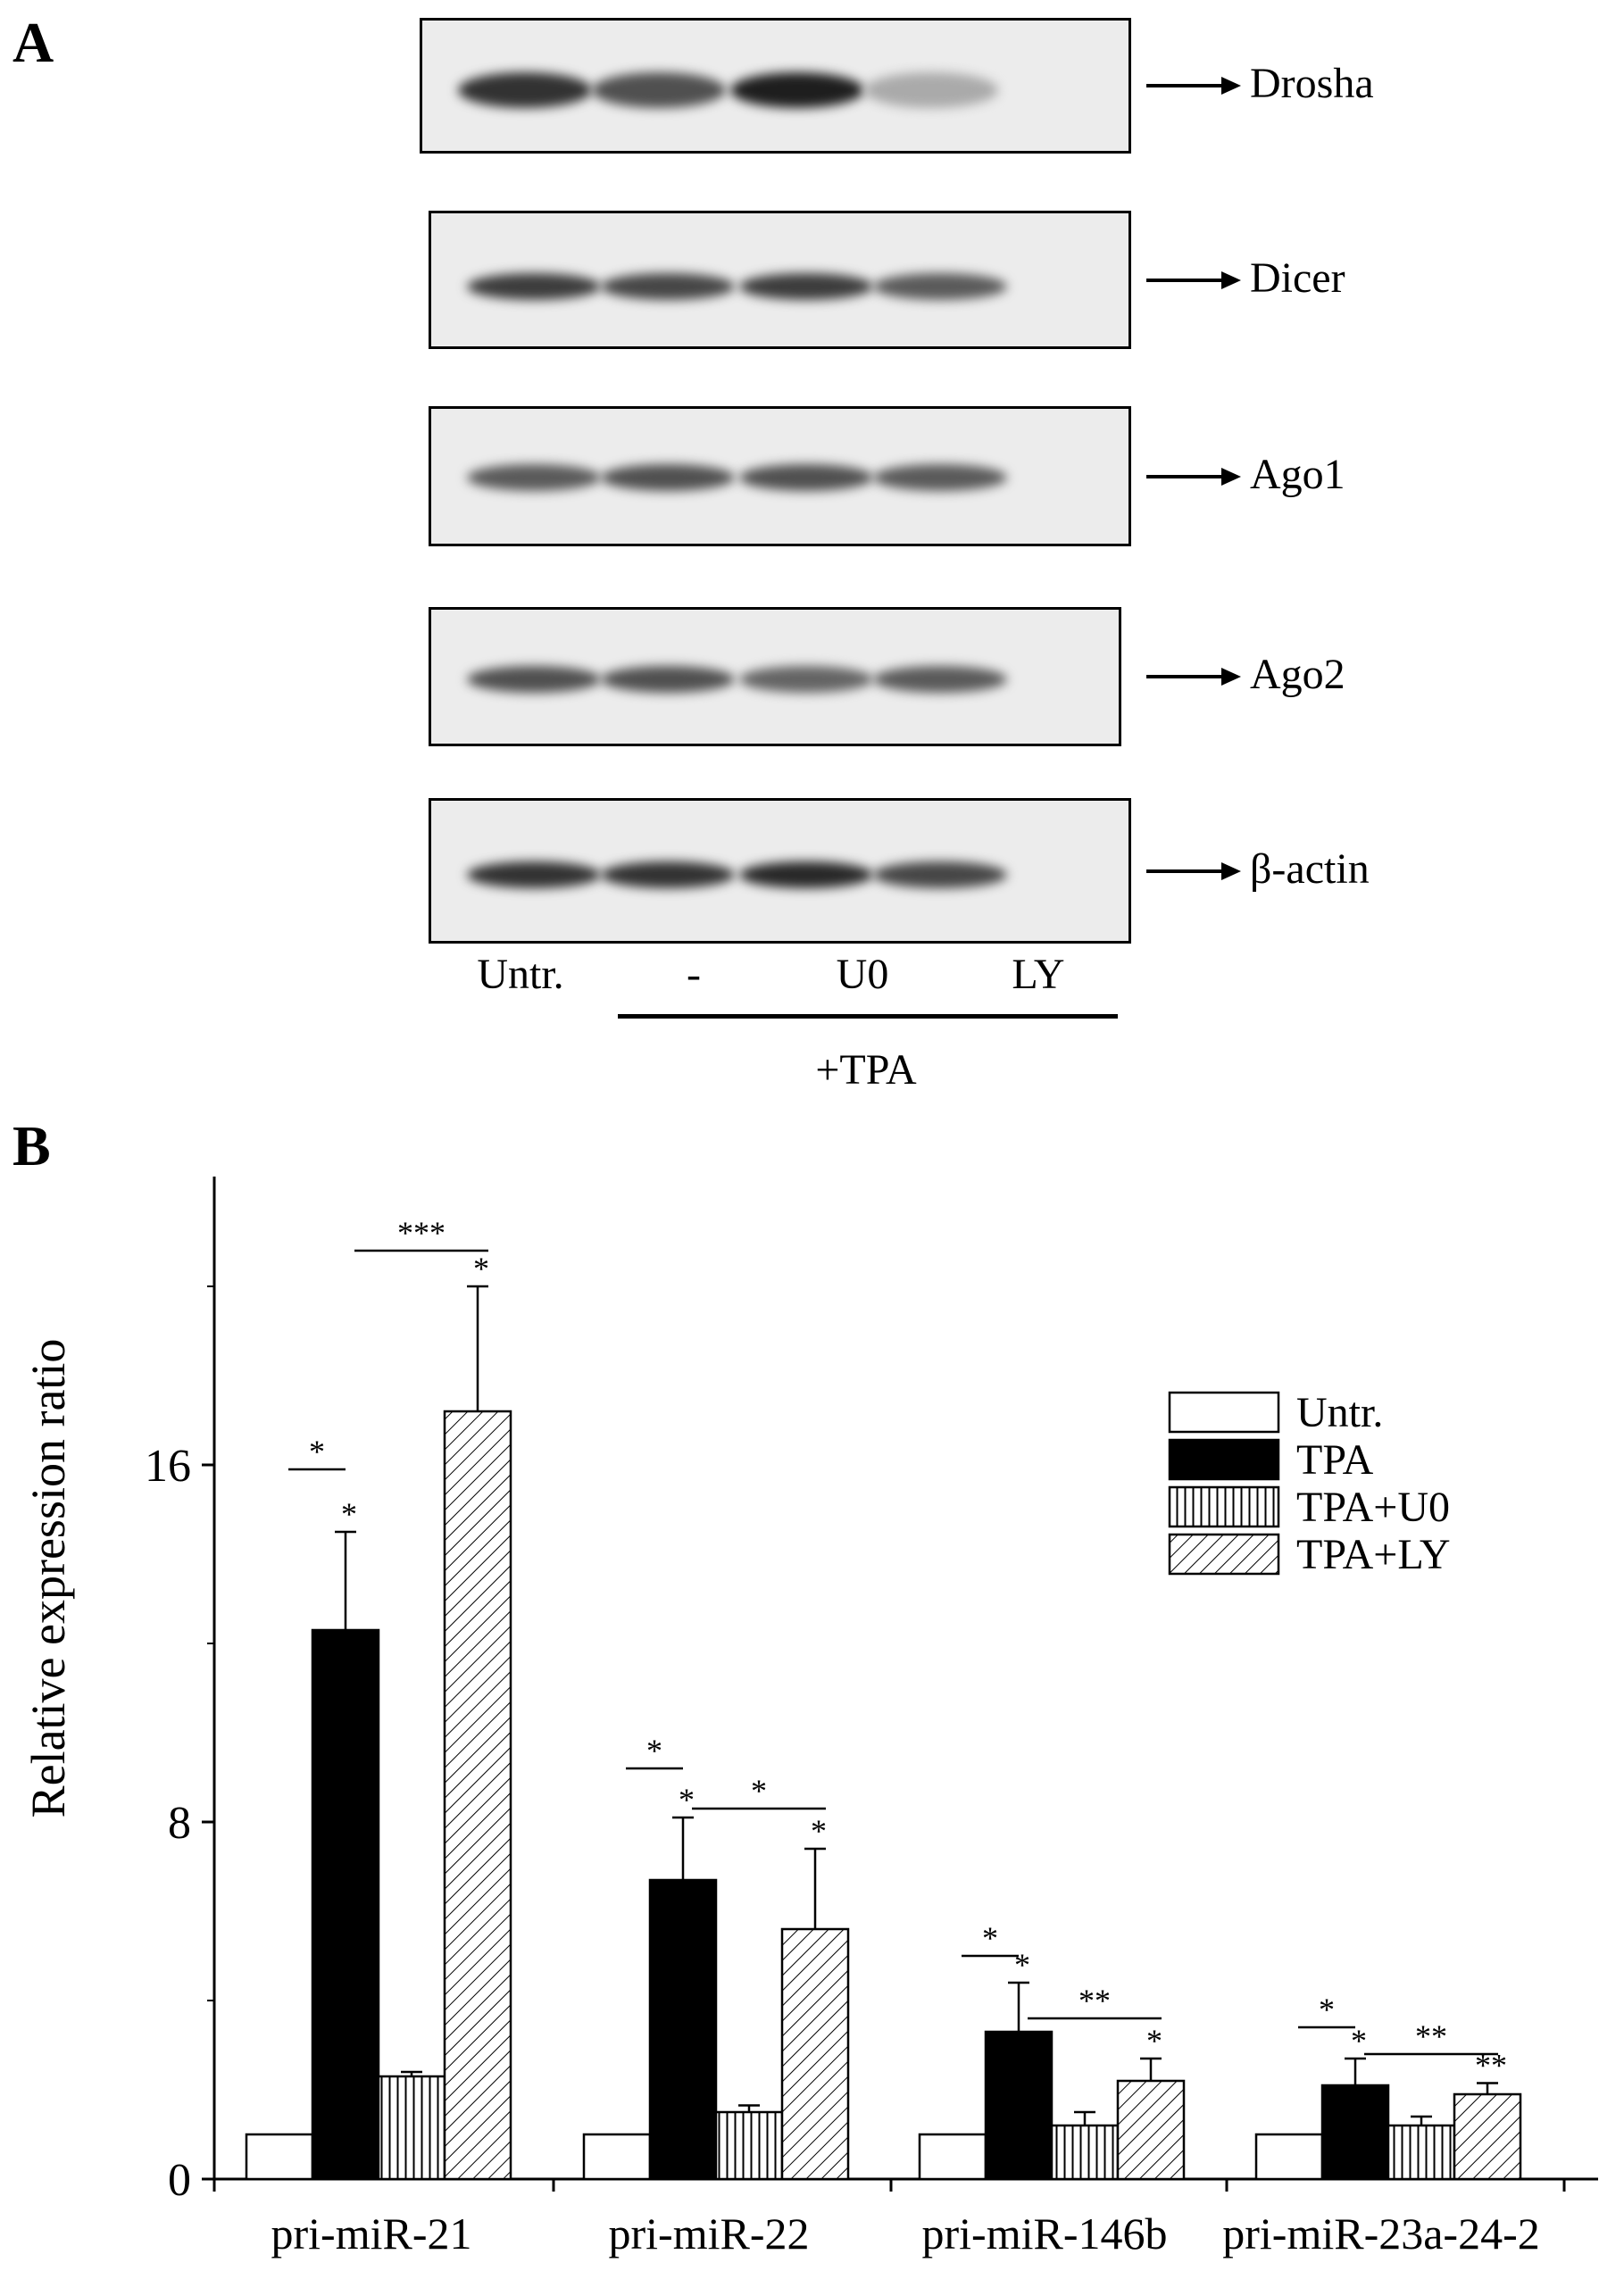 This screenshot has width=1624, height=2271. Describe the element at coordinates (31, 1145) in the screenshot. I see `panel-b-letter: B` at that location.